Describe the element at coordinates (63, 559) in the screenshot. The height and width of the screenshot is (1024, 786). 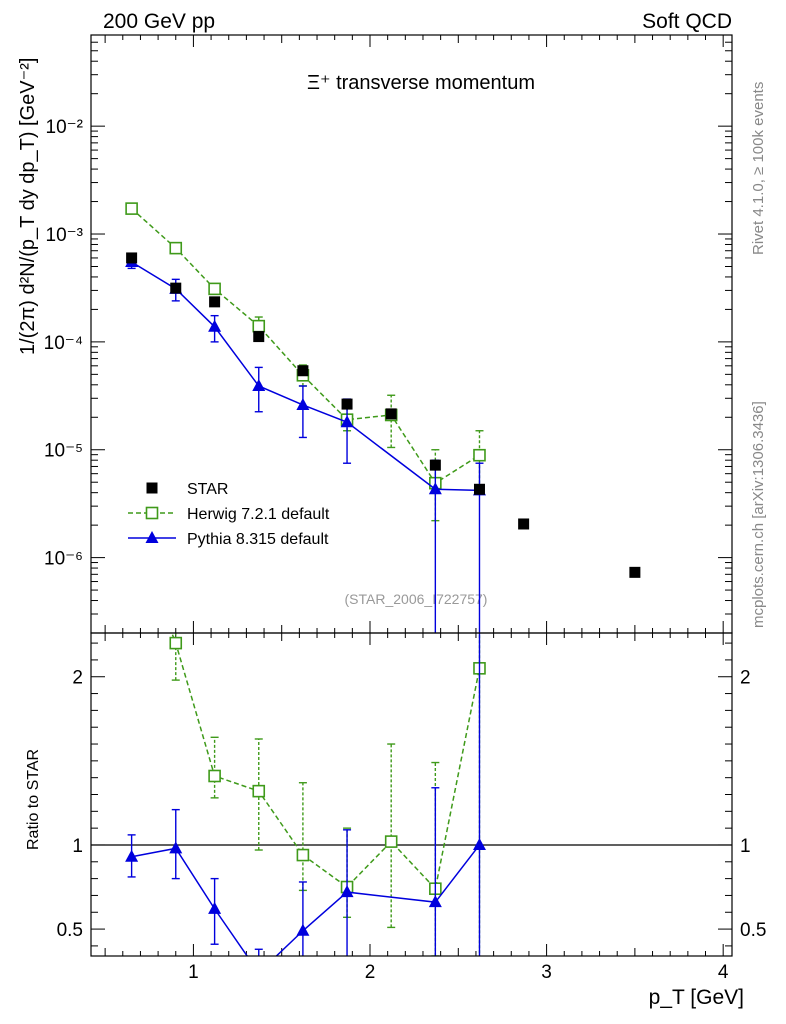
I see `main-y-tick-label: 10⁻⁶` at that location.